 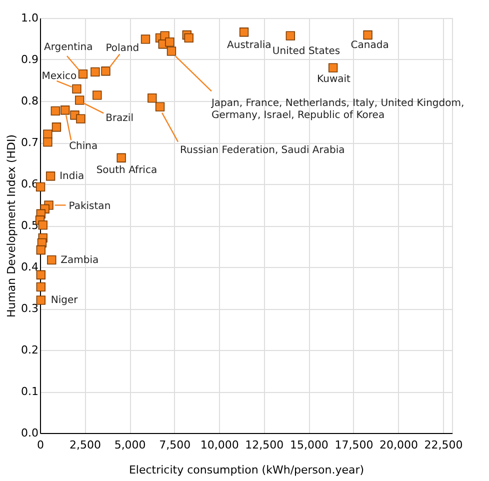 What do you see at coordinates (354, 445) in the screenshot?
I see `x-tick-label: 17,500` at bounding box center [354, 445].